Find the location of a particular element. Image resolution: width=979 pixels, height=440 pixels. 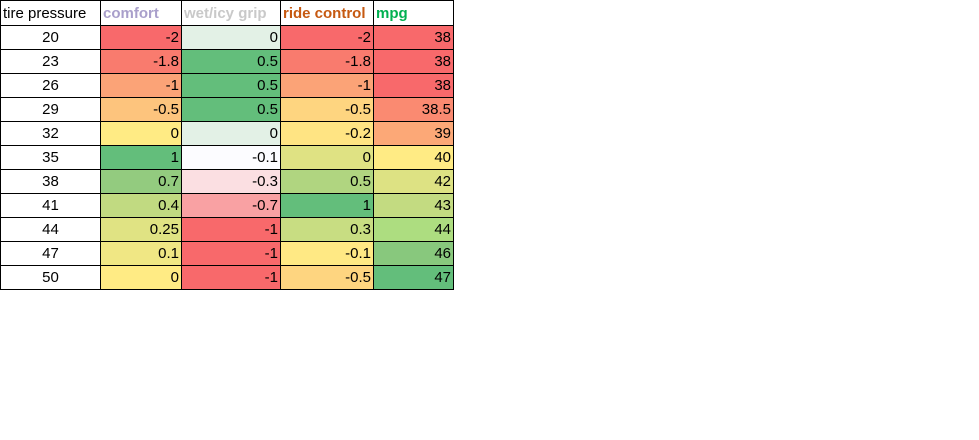

mpg-cell: 38.5 is located at coordinates (413, 109).